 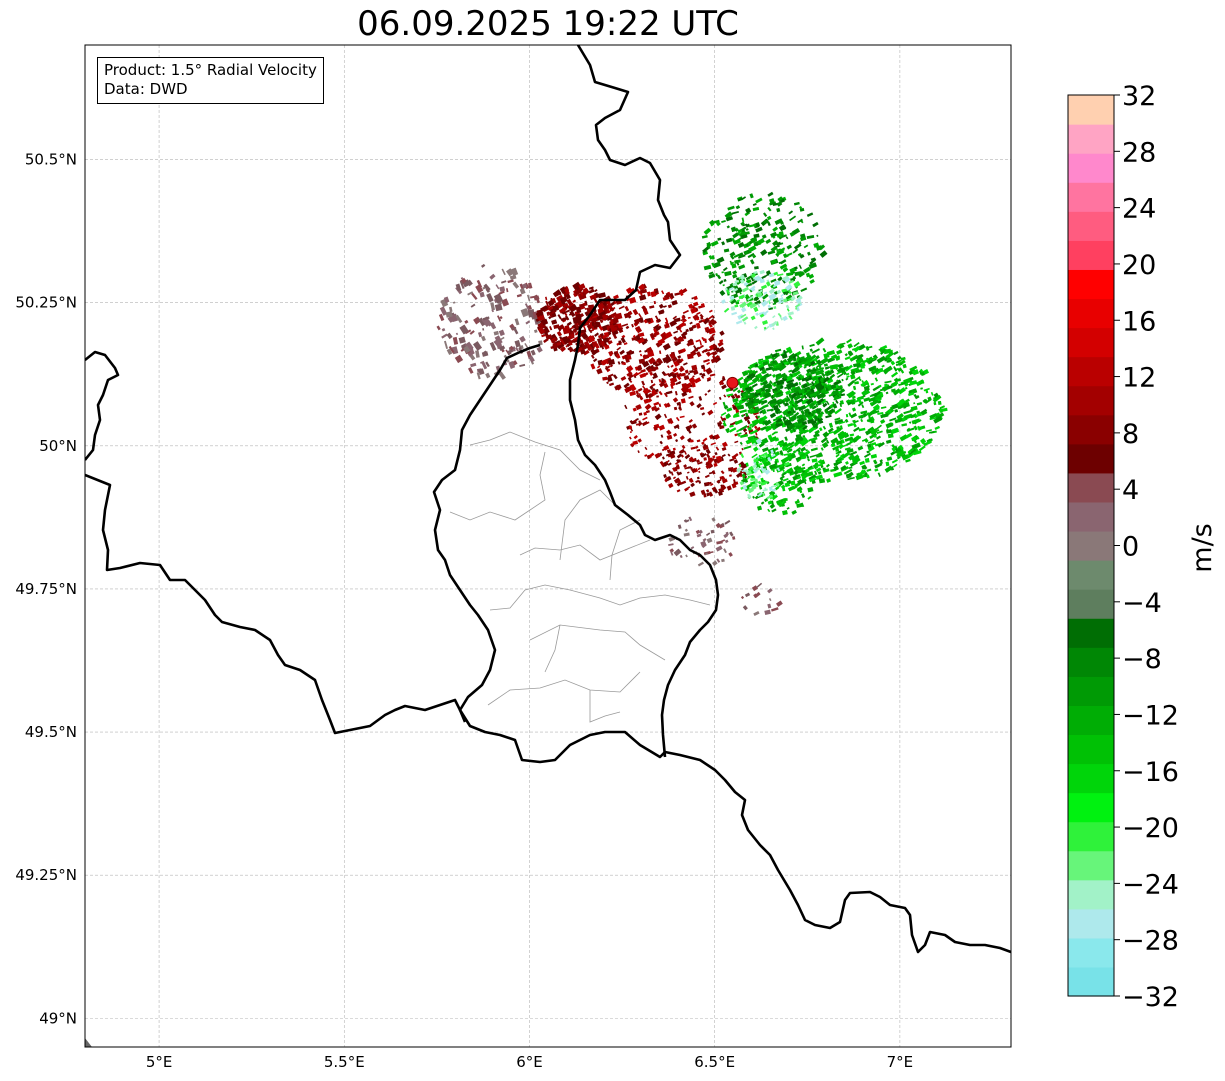 What do you see at coordinates (1139, 209) in the screenshot?
I see `colorbar-tick-label: 24` at bounding box center [1139, 209].